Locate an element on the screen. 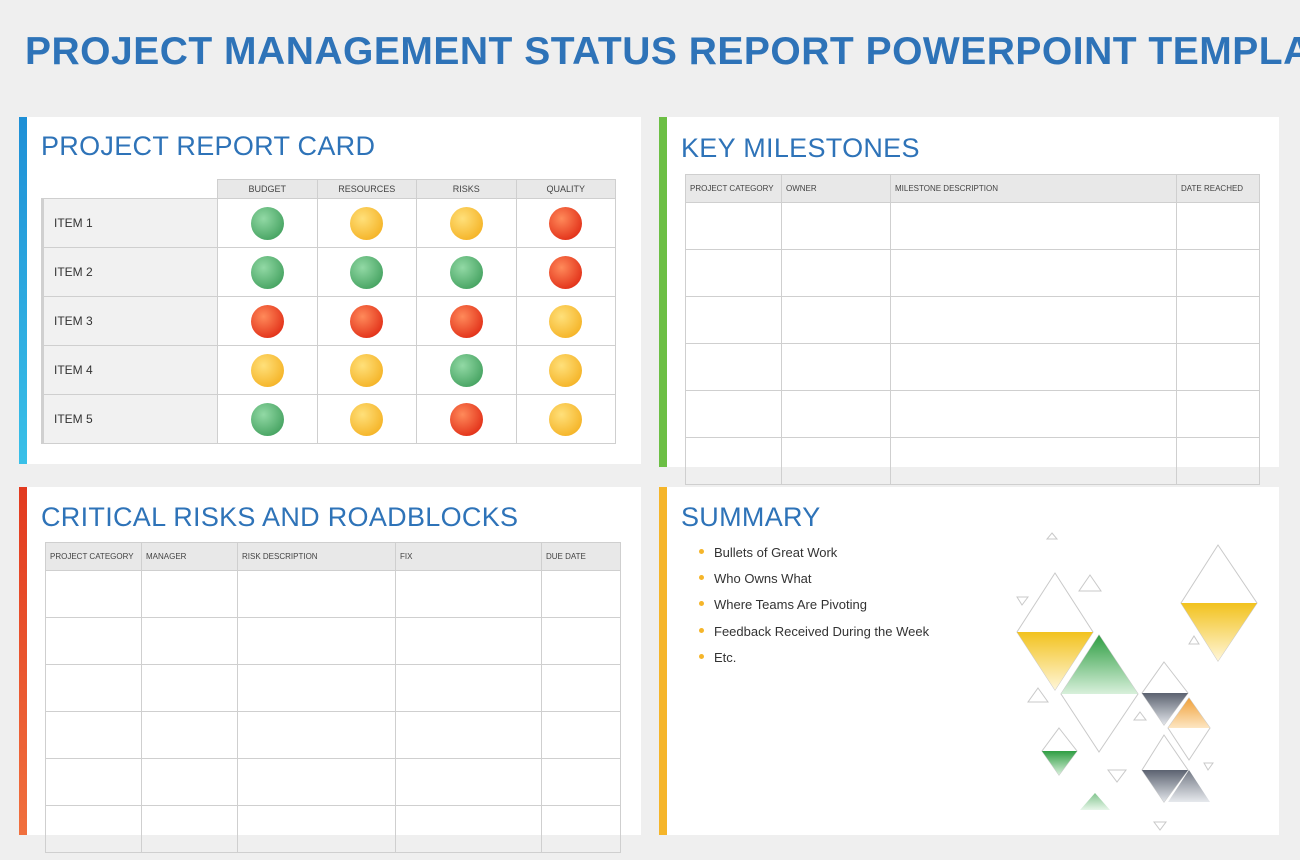 The width and height of the screenshot is (1300, 860). item-label: ITEM 2 is located at coordinates (129, 272).